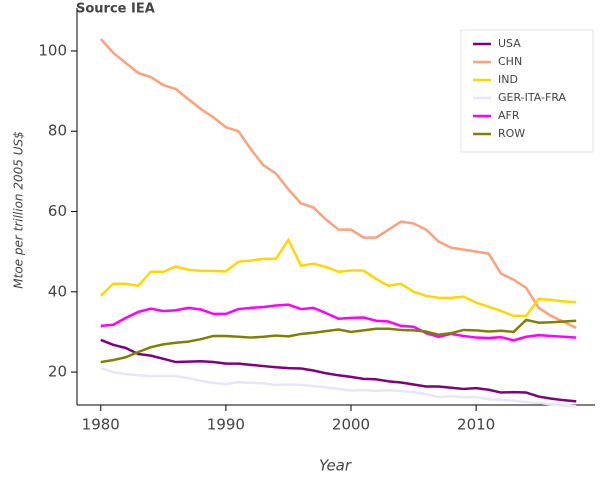  I want to click on x-tick-label: 1990, so click(226, 425).